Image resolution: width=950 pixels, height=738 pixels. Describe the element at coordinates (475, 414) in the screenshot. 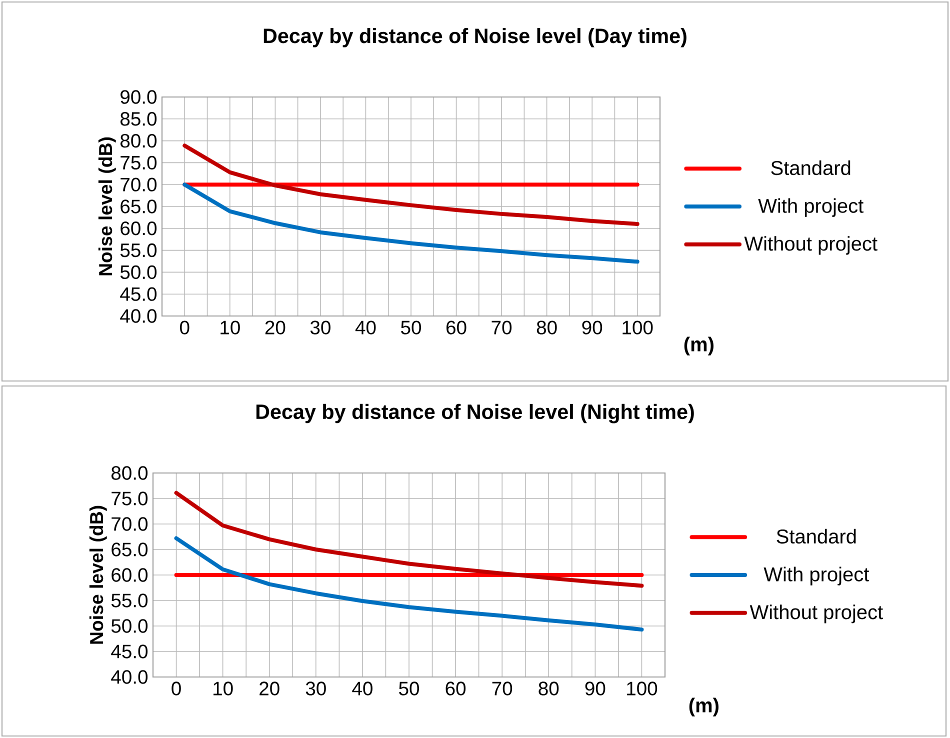

I see `chart-title: Decay by distance of Noise level (Night time)` at that location.